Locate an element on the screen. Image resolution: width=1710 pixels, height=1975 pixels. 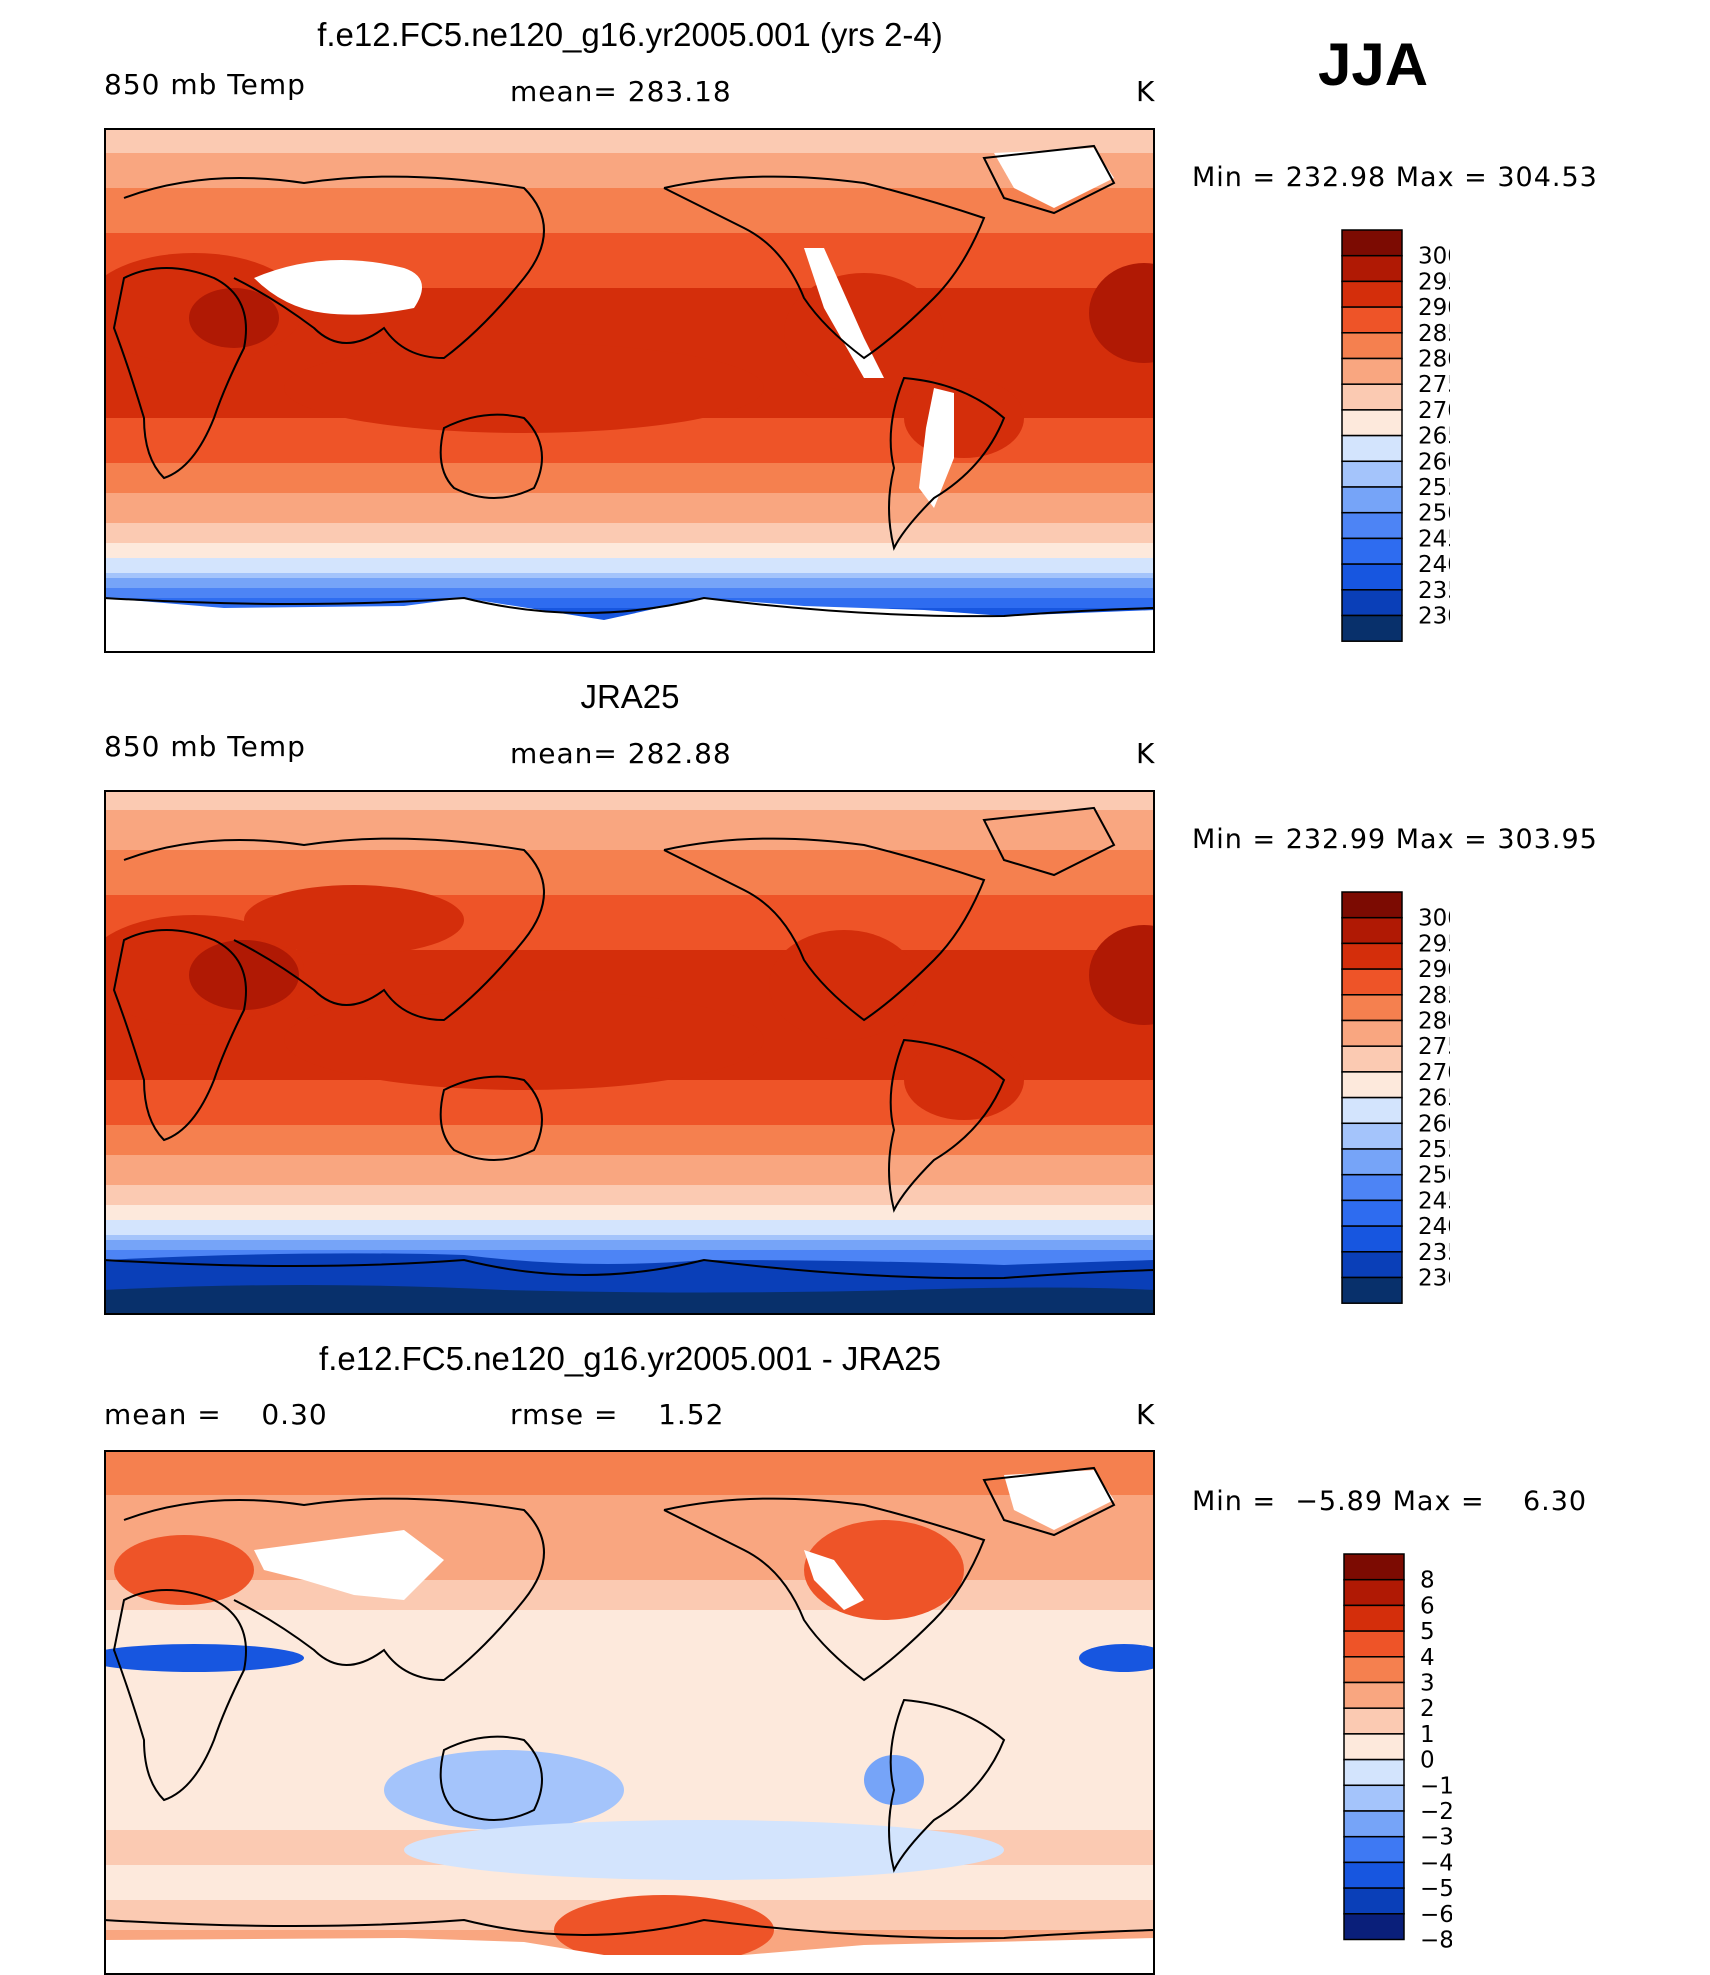
n-america-warm-region is located at coordinates (844, 985).